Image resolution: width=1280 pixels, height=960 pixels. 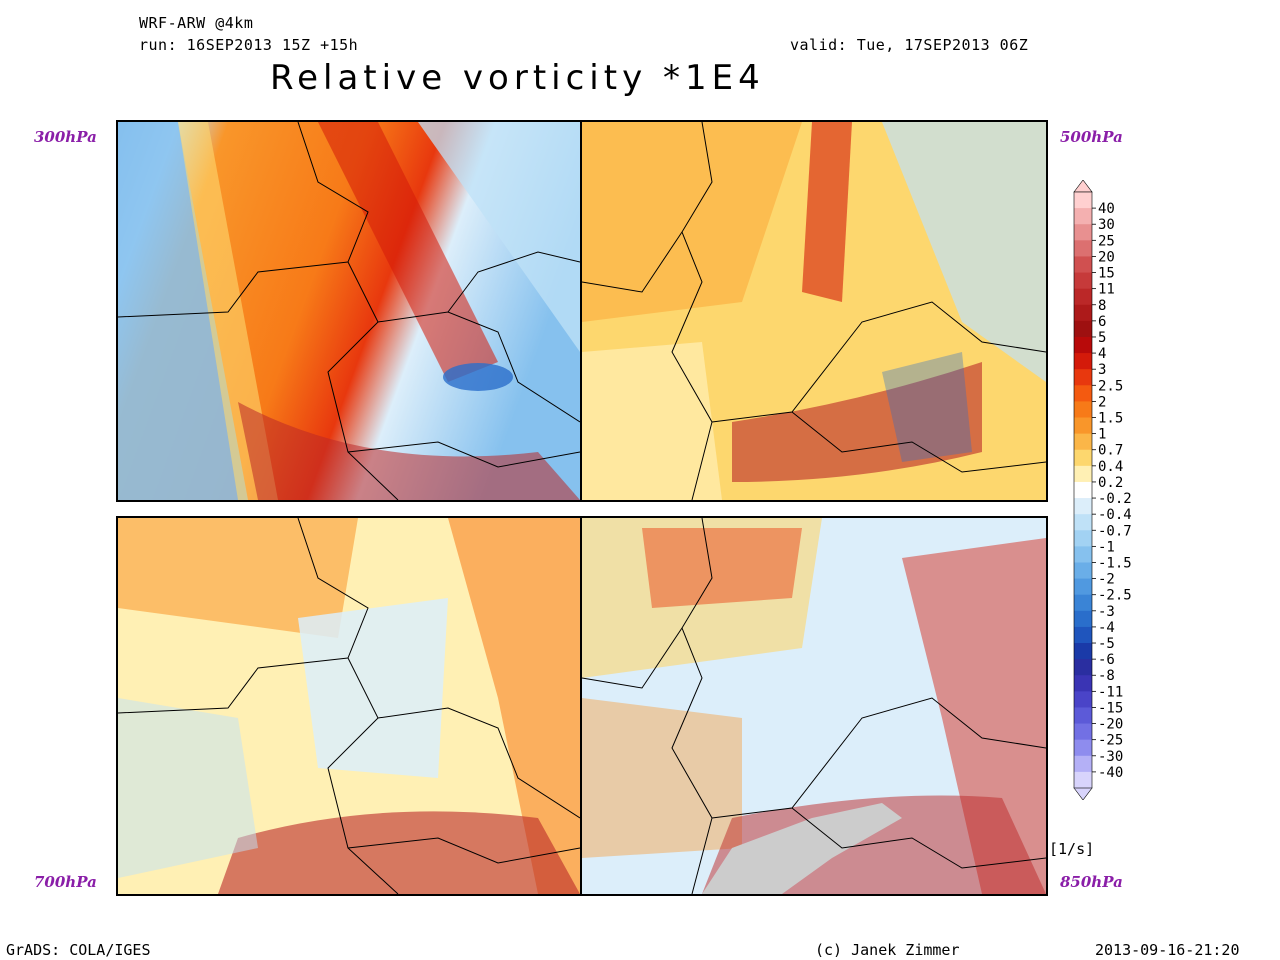 What do you see at coordinates (1106, 580) in the screenshot?
I see `colorbar-label: -2` at bounding box center [1106, 580].